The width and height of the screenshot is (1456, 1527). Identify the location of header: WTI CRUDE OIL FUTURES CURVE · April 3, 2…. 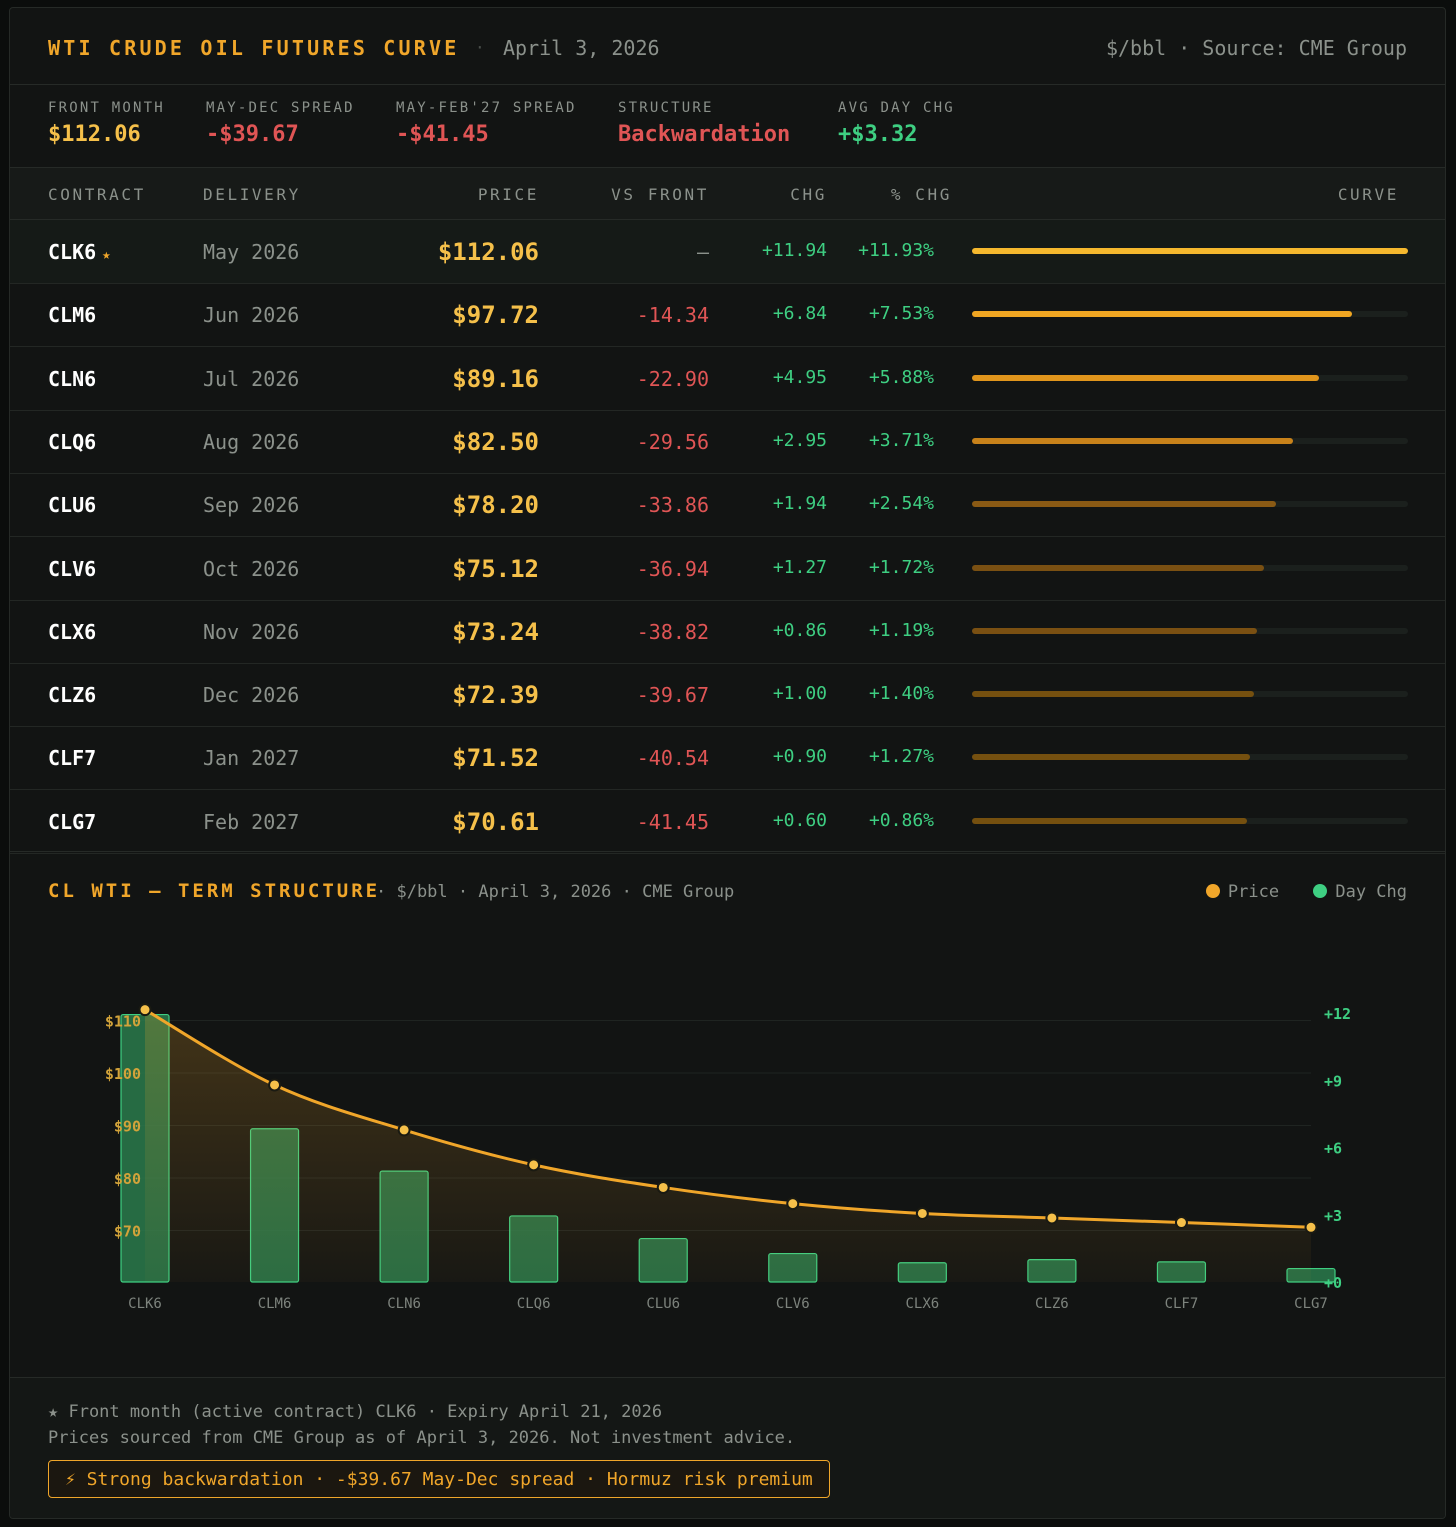
(727, 46).